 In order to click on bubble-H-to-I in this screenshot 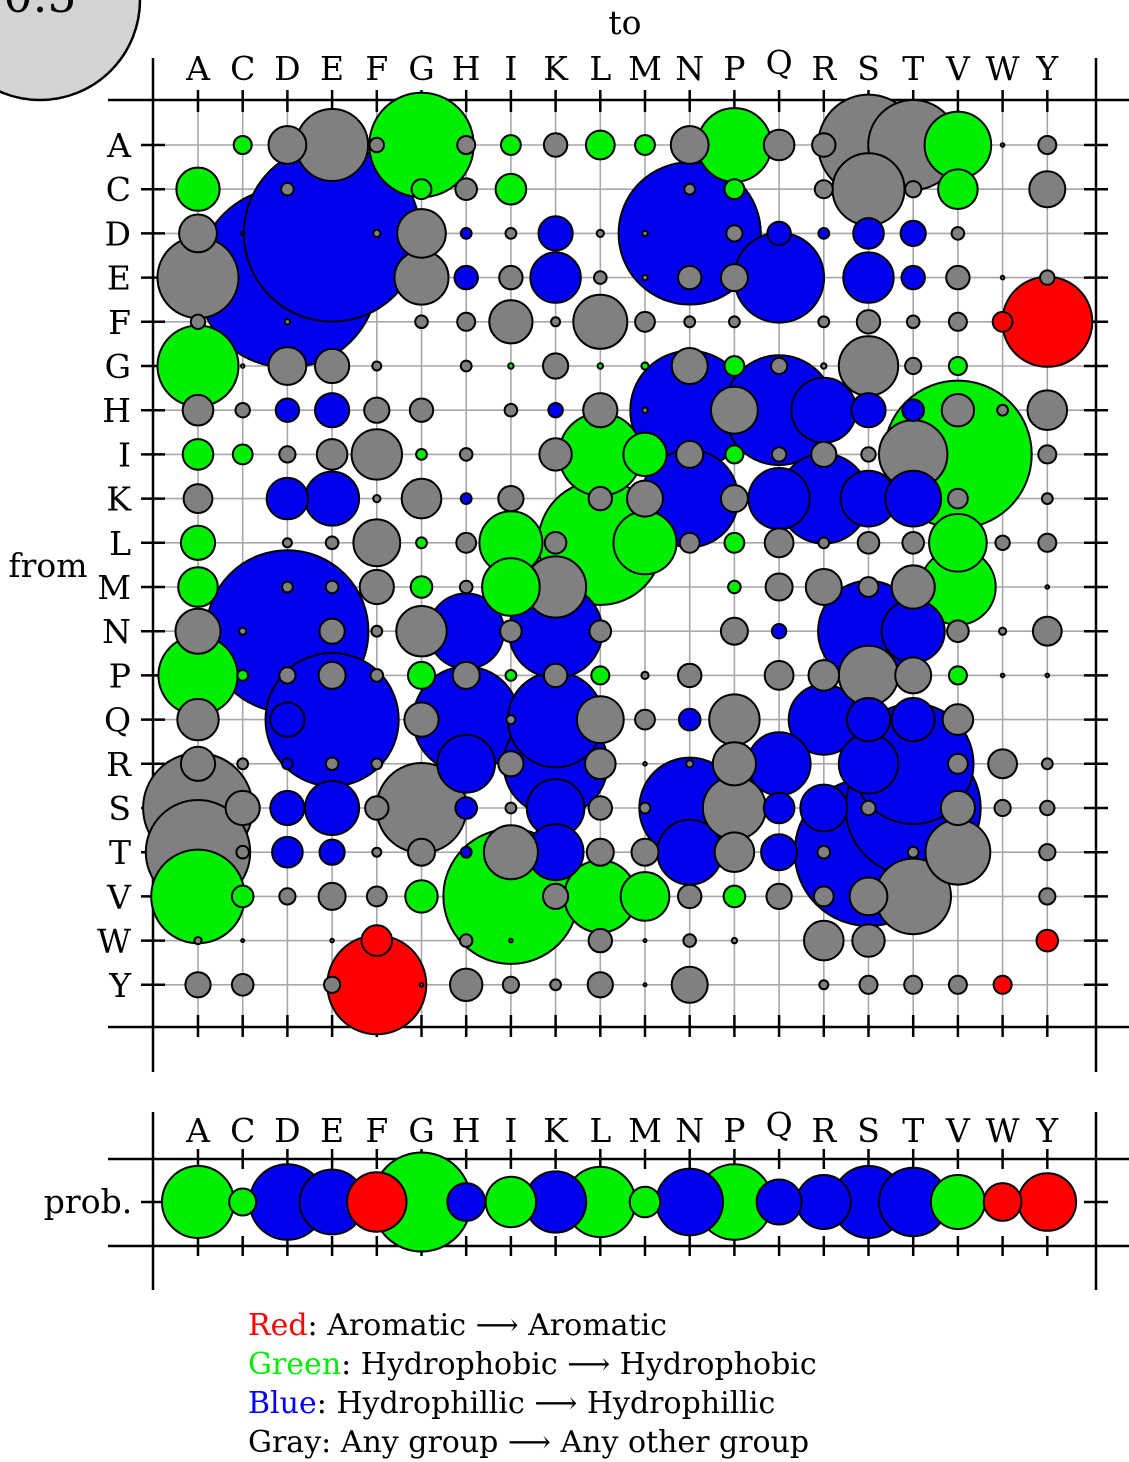, I will do `click(511, 410)`.